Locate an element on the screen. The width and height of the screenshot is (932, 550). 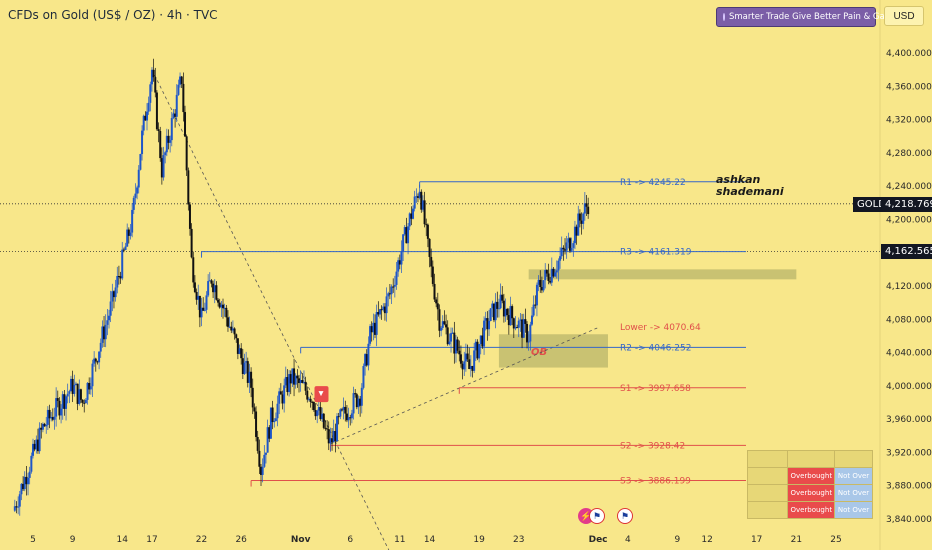
currency-button: USD is located at coordinates (904, 16).